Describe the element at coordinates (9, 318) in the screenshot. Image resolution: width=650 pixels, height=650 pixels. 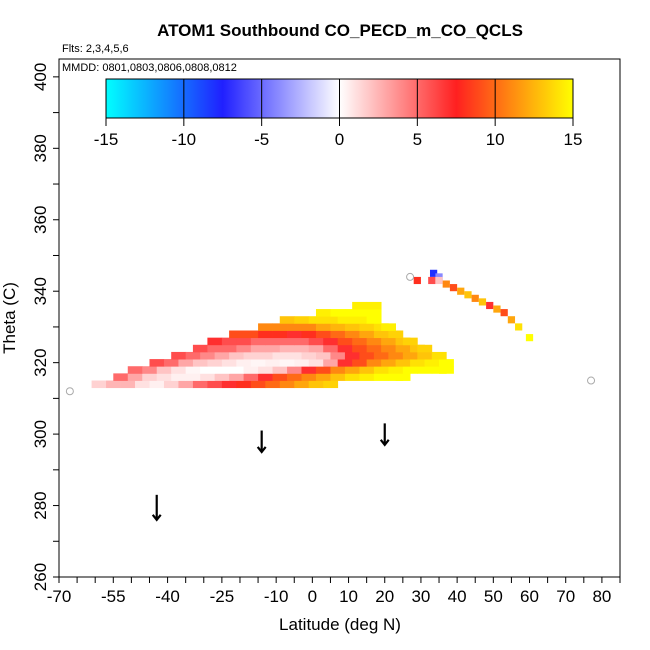
I see `y-axis-label: Theta (C)` at that location.